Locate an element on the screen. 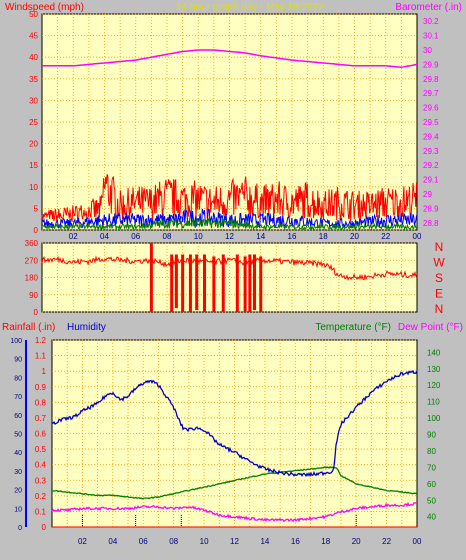 Image resolution: width=466 pixels, height=560 pixels. x-tick-label: 14 is located at coordinates (260, 236).